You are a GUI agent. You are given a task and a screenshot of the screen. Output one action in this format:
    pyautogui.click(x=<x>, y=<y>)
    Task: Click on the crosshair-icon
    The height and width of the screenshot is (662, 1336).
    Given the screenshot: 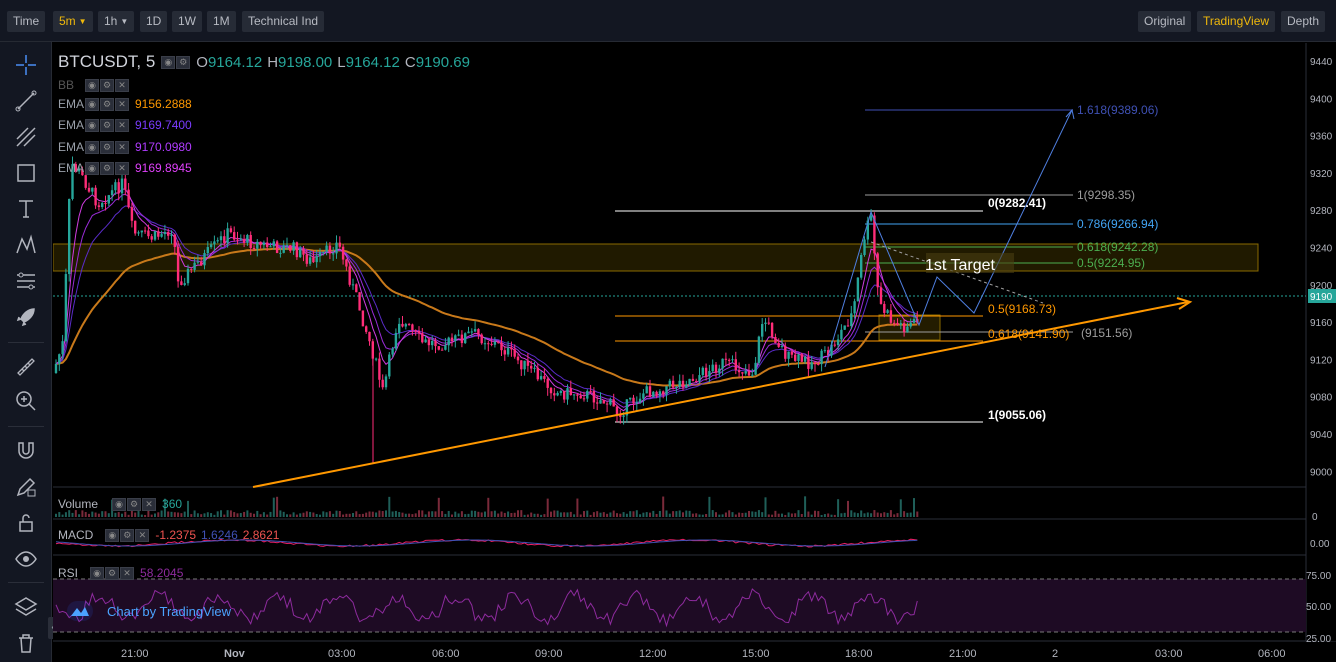 What is the action you would take?
    pyautogui.click(x=26, y=65)
    